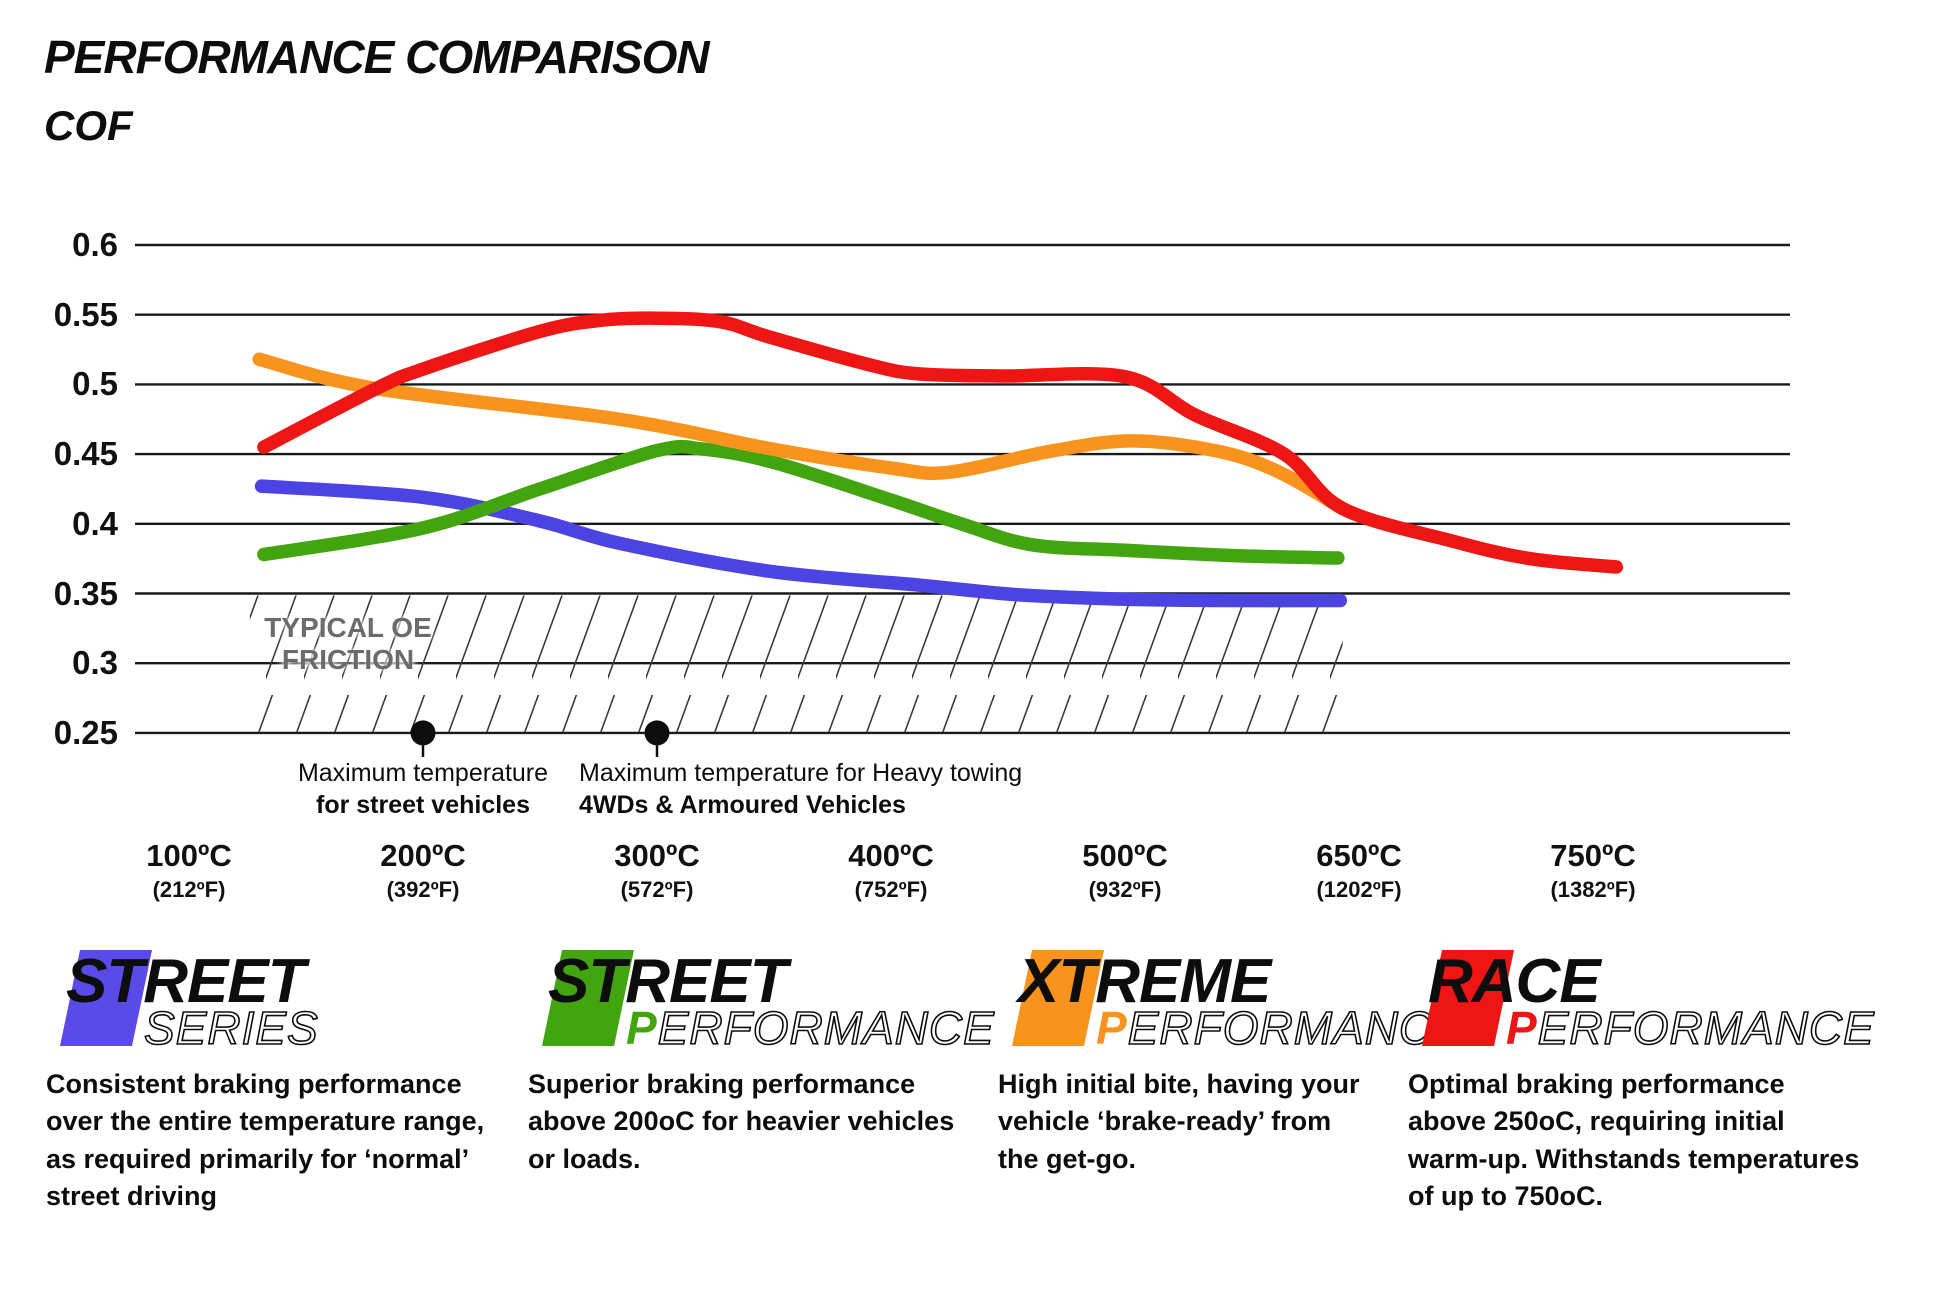 The height and width of the screenshot is (1310, 1946). What do you see at coordinates (189, 855) in the screenshot?
I see `x-tick-celsius: 100ºC` at bounding box center [189, 855].